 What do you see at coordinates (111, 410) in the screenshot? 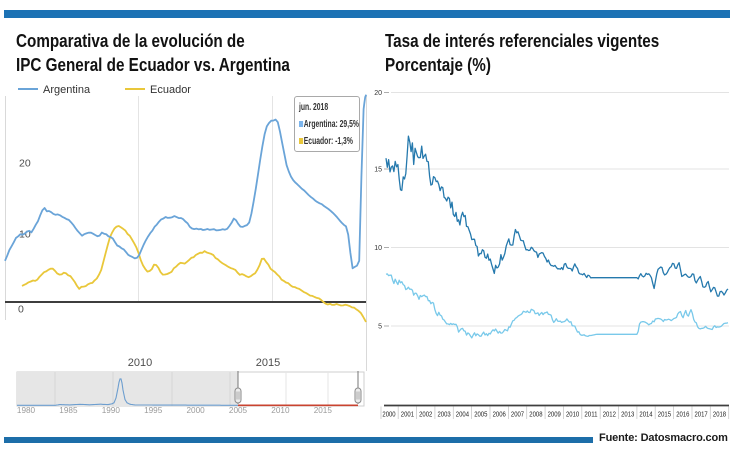
I see `svg-text: 1990` at bounding box center [111, 410].